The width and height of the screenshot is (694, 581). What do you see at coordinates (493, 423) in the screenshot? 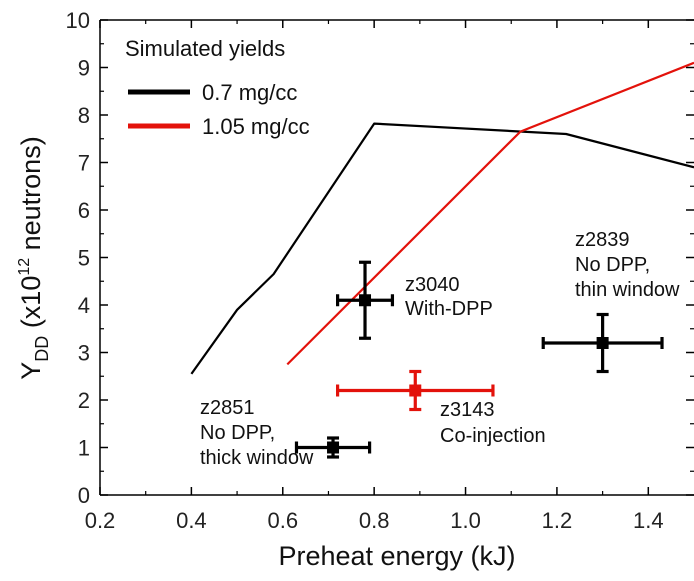
I see `annotation-2: z3143 Co-injection` at bounding box center [493, 423].